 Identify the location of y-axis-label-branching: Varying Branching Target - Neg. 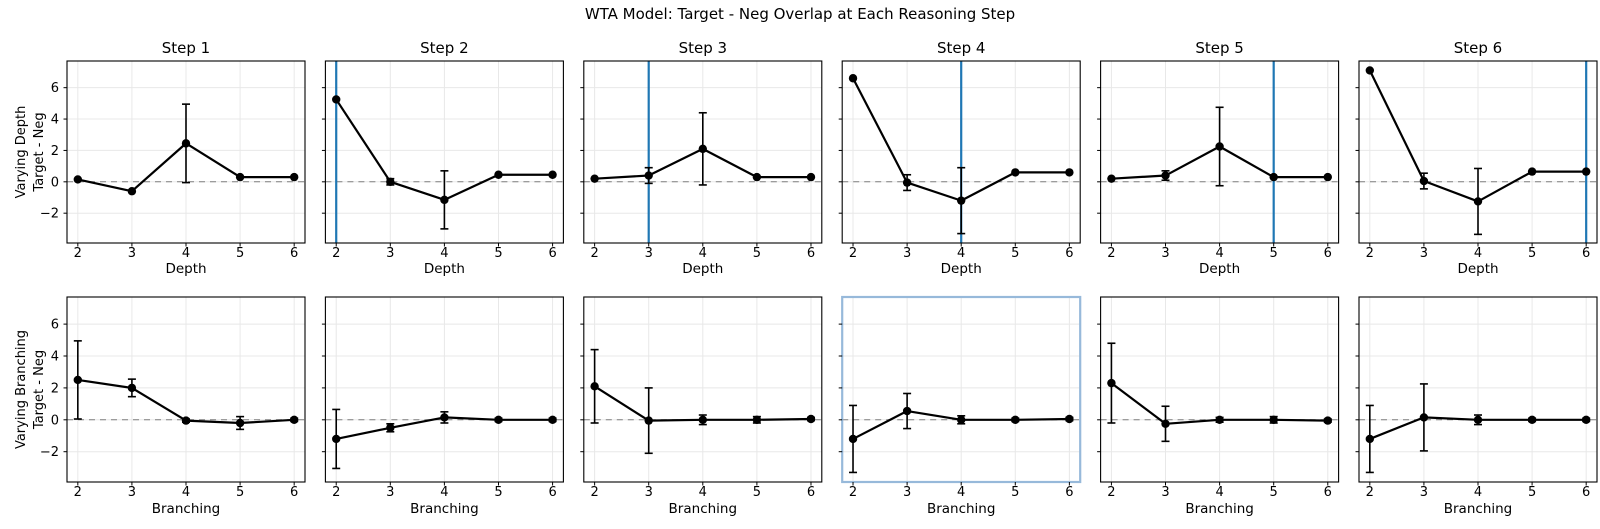
(30, 389).